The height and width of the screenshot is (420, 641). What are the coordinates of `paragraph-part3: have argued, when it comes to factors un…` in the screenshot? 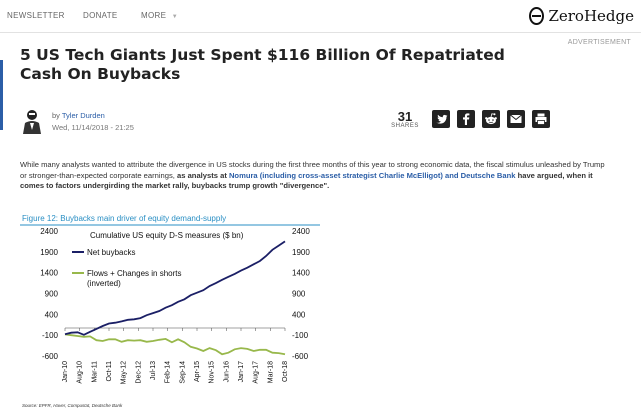 It's located at (306, 180).